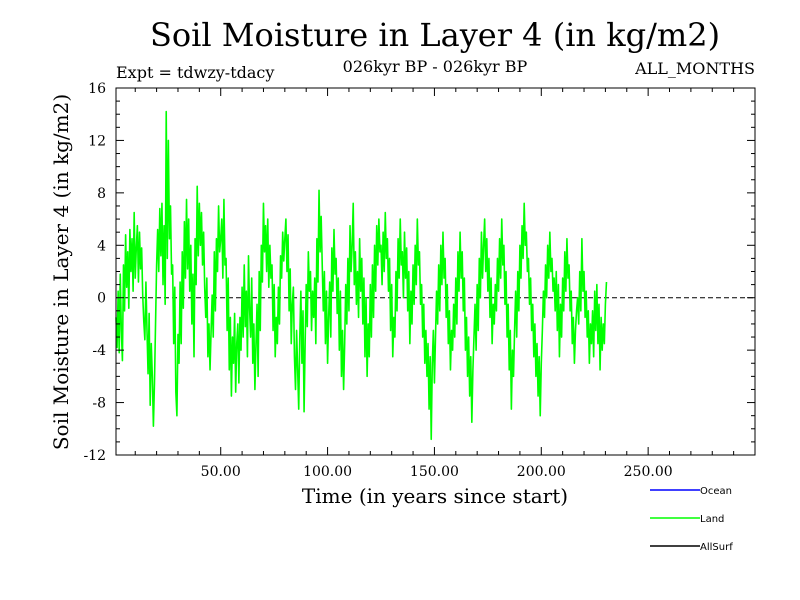  Describe the element at coordinates (101, 246) in the screenshot. I see `y-tick-label: 4` at that location.